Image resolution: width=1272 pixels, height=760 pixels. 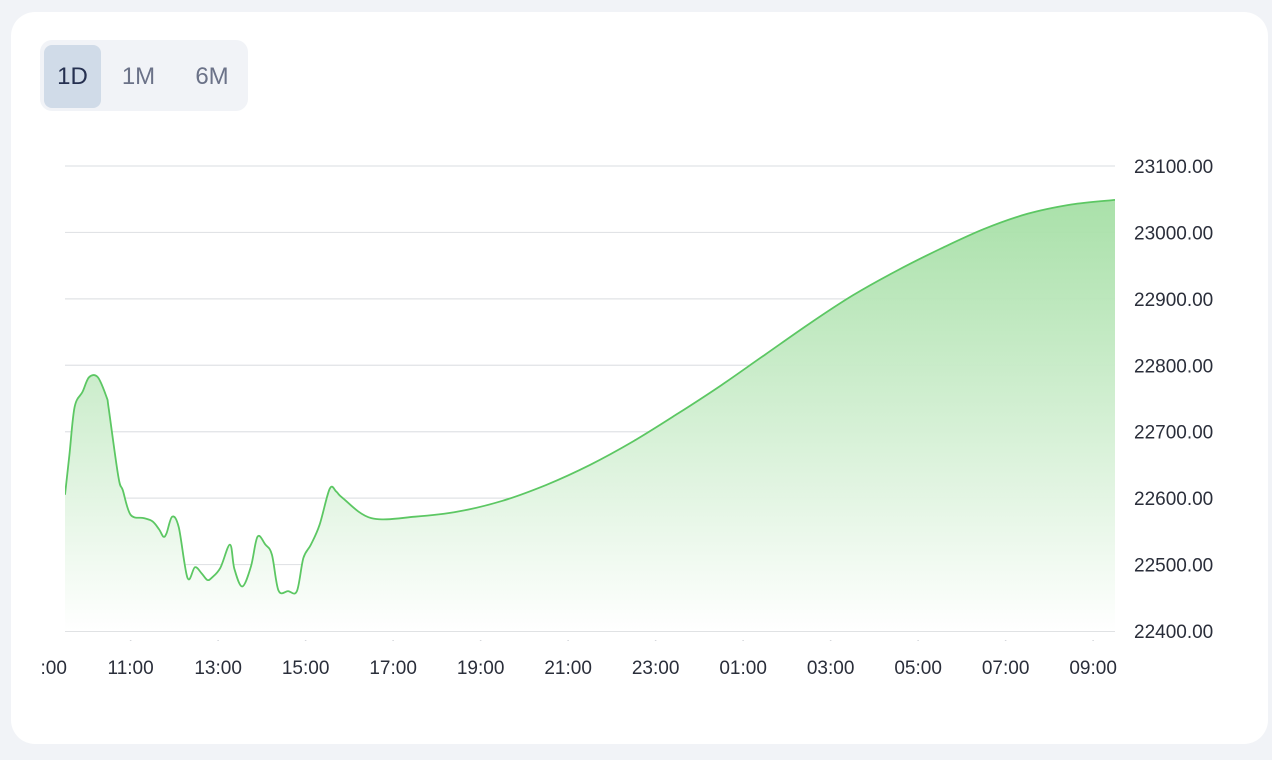 What do you see at coordinates (393, 668) in the screenshot?
I see `x-tick-label: 17:00` at bounding box center [393, 668].